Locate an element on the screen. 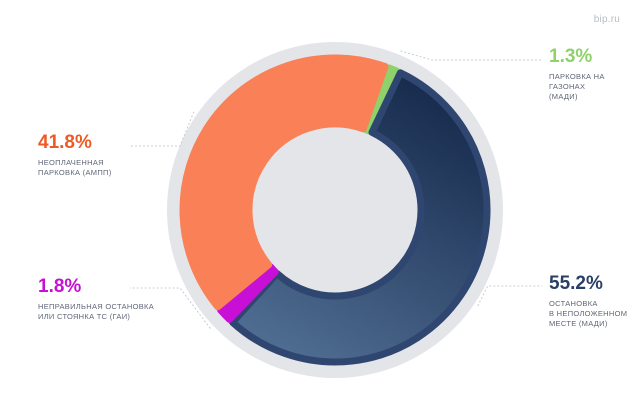 This screenshot has height=400, width=640. label-grass-parking: 1.3% ПАРКОВКА НА ГАЗОНАХ (МАДИ) is located at coordinates (577, 74).